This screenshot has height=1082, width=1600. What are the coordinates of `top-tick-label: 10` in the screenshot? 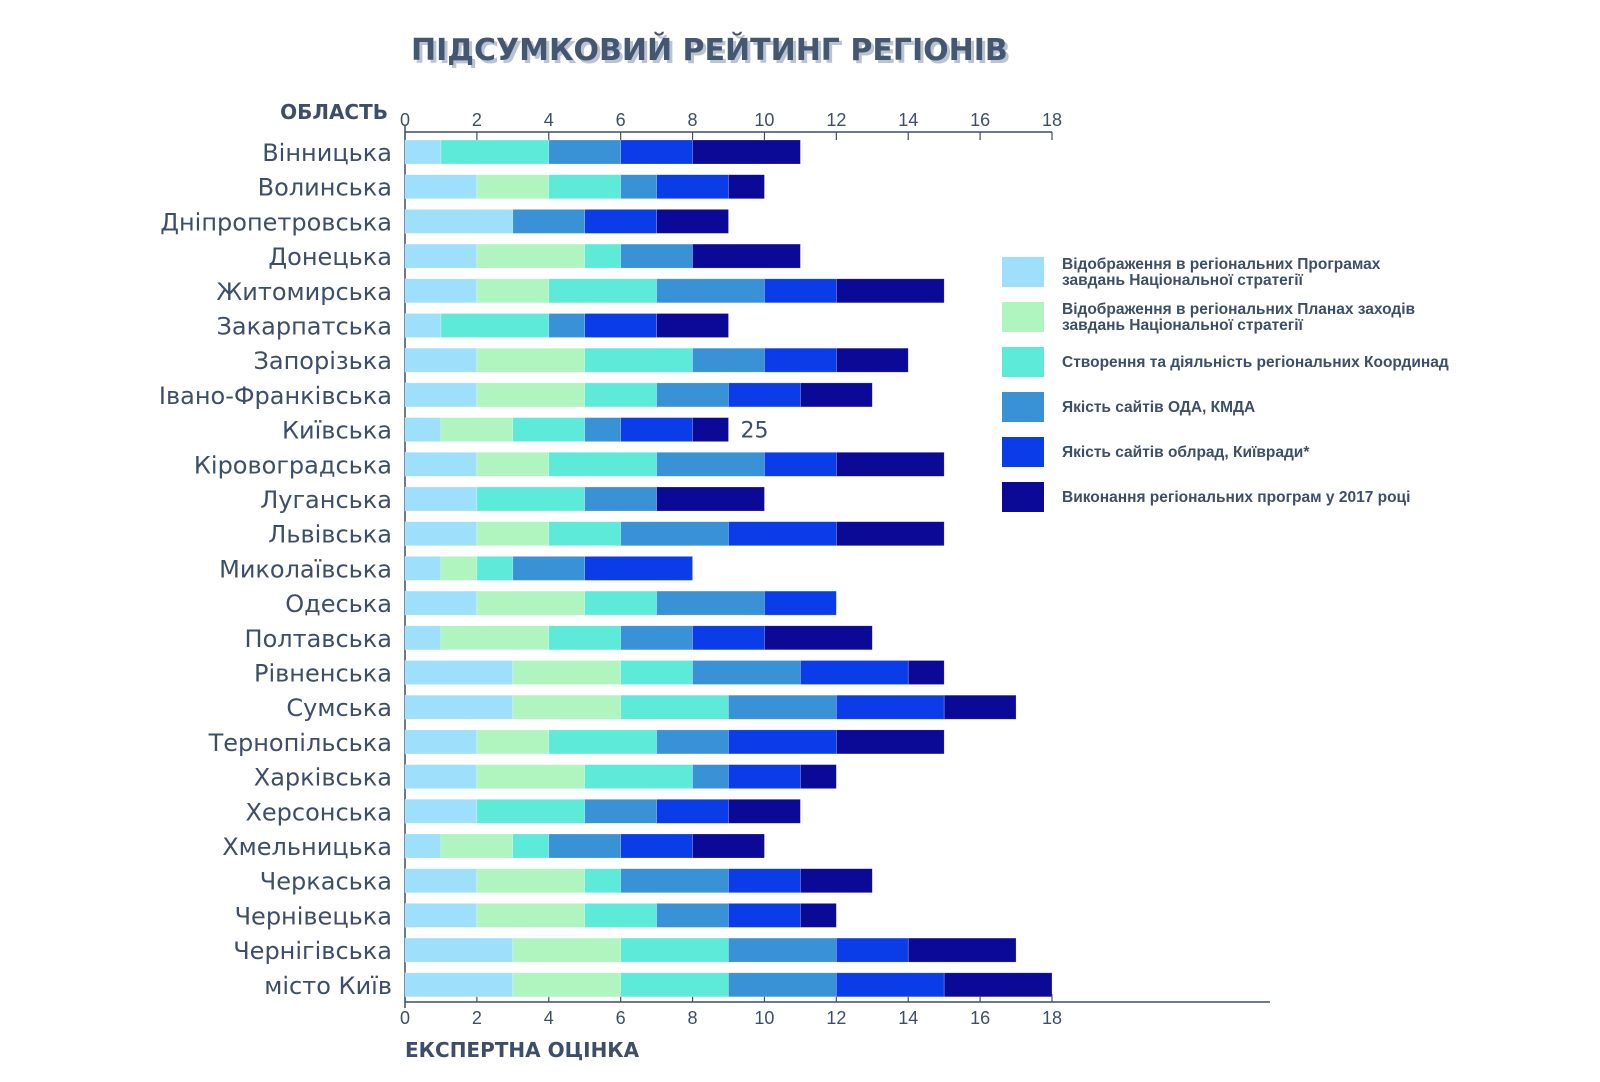 It's located at (764, 120).